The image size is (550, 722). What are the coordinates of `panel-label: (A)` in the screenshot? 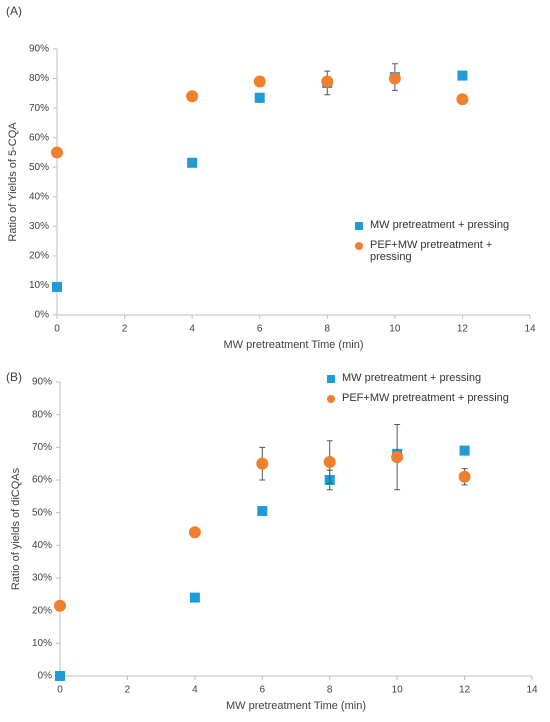 It's located at (14, 11).